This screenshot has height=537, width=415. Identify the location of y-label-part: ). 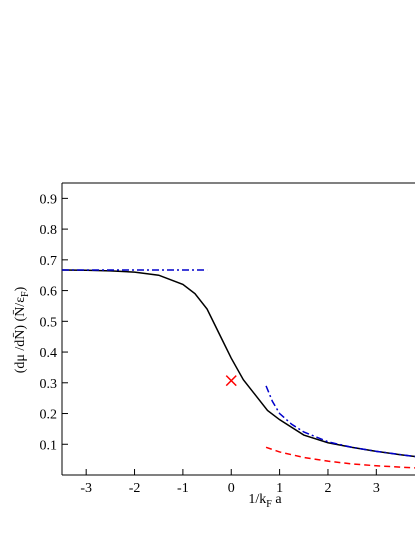
(20, 288).